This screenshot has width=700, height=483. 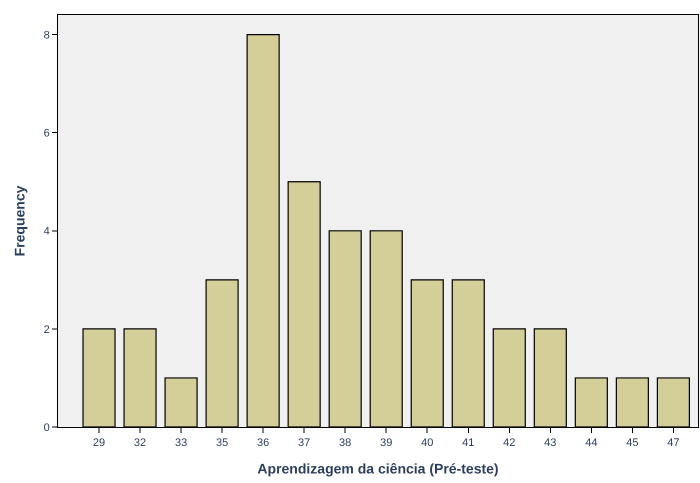 I want to click on x-tick-label: 44, so click(x=591, y=443).